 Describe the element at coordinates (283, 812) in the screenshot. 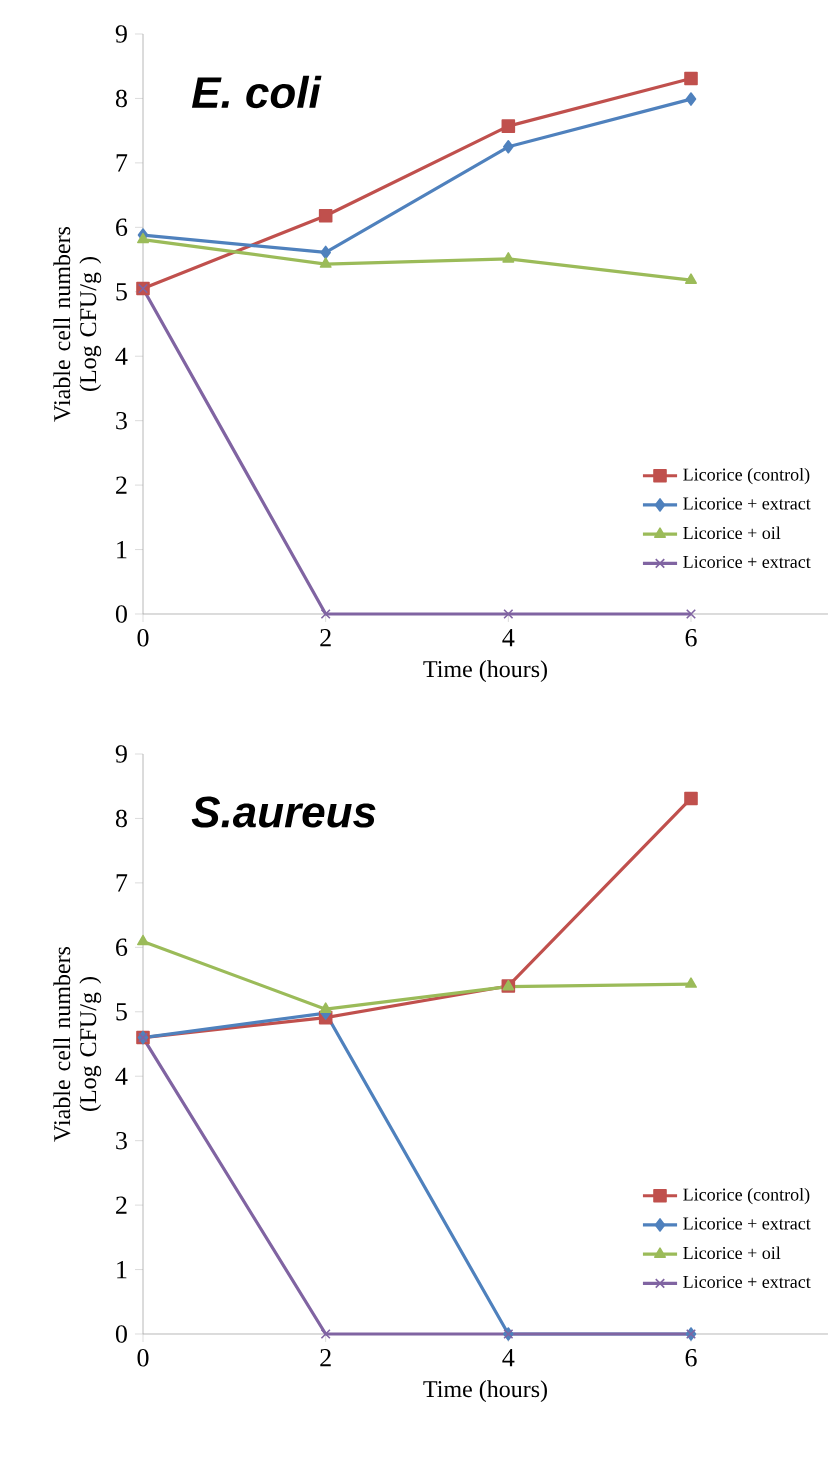

I see `text: S.aureus` at that location.